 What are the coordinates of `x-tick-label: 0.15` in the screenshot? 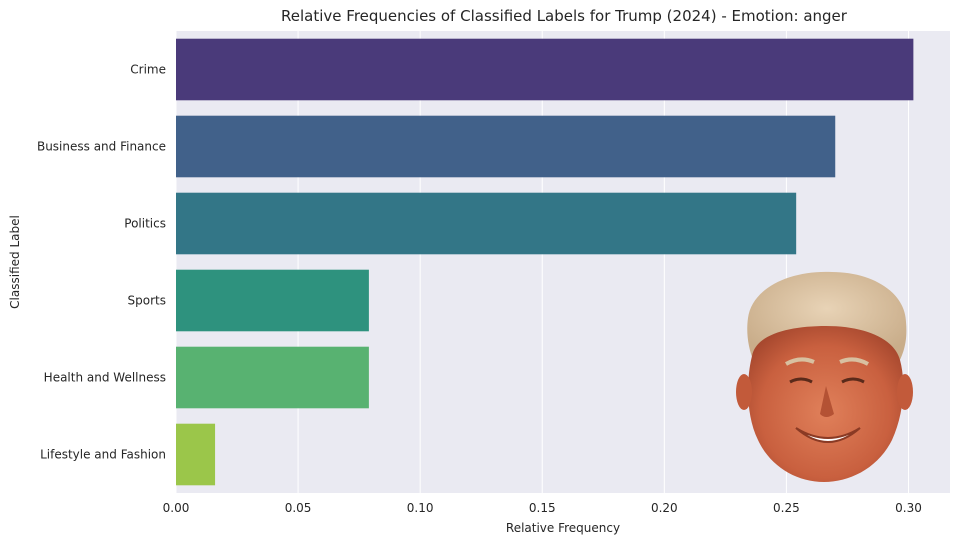 It's located at (542, 508).